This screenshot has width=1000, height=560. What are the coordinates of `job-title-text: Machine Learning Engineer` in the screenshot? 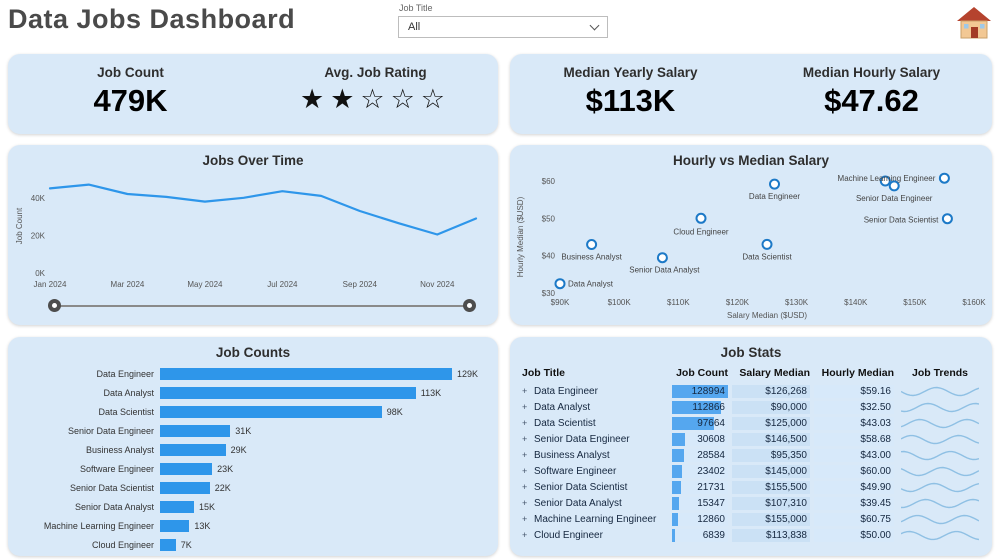 It's located at (595, 519).